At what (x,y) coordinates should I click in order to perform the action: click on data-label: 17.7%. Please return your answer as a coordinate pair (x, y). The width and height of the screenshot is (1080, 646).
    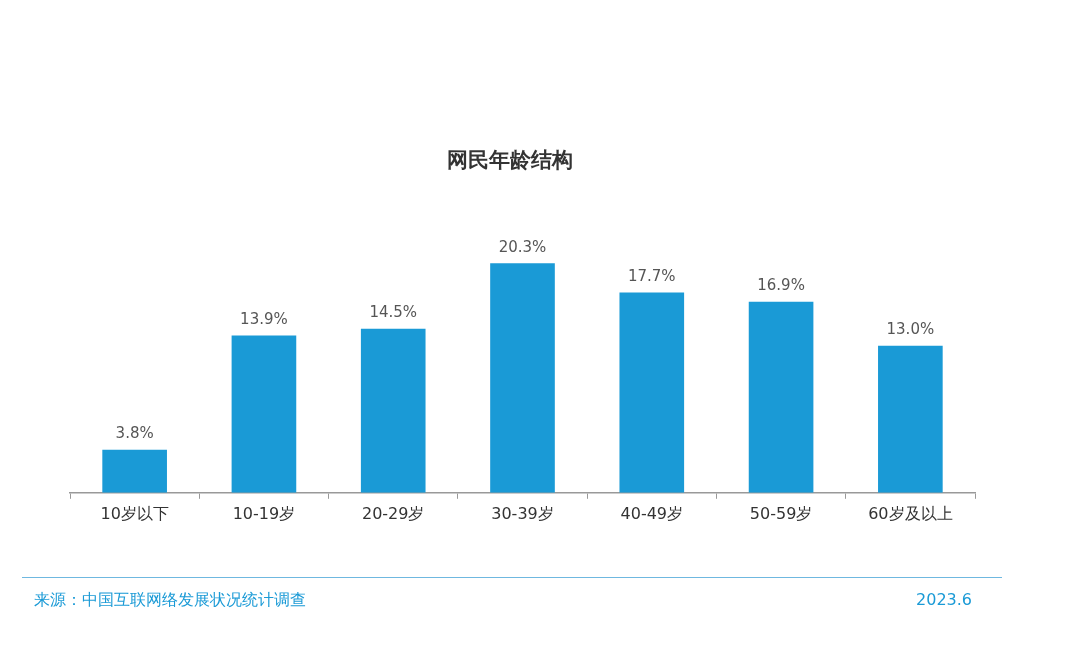
    Looking at the image, I should click on (651, 275).